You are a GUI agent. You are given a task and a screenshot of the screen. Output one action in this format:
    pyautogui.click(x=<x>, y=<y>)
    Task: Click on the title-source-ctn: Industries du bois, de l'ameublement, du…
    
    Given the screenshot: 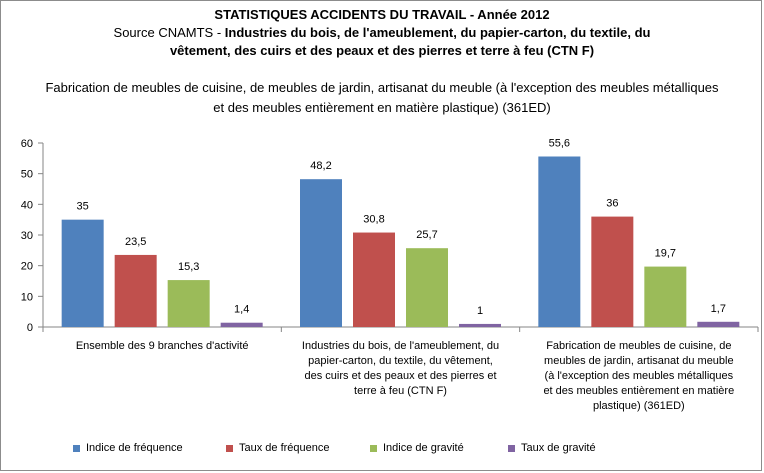 What is the action you would take?
    pyautogui.click(x=437, y=32)
    